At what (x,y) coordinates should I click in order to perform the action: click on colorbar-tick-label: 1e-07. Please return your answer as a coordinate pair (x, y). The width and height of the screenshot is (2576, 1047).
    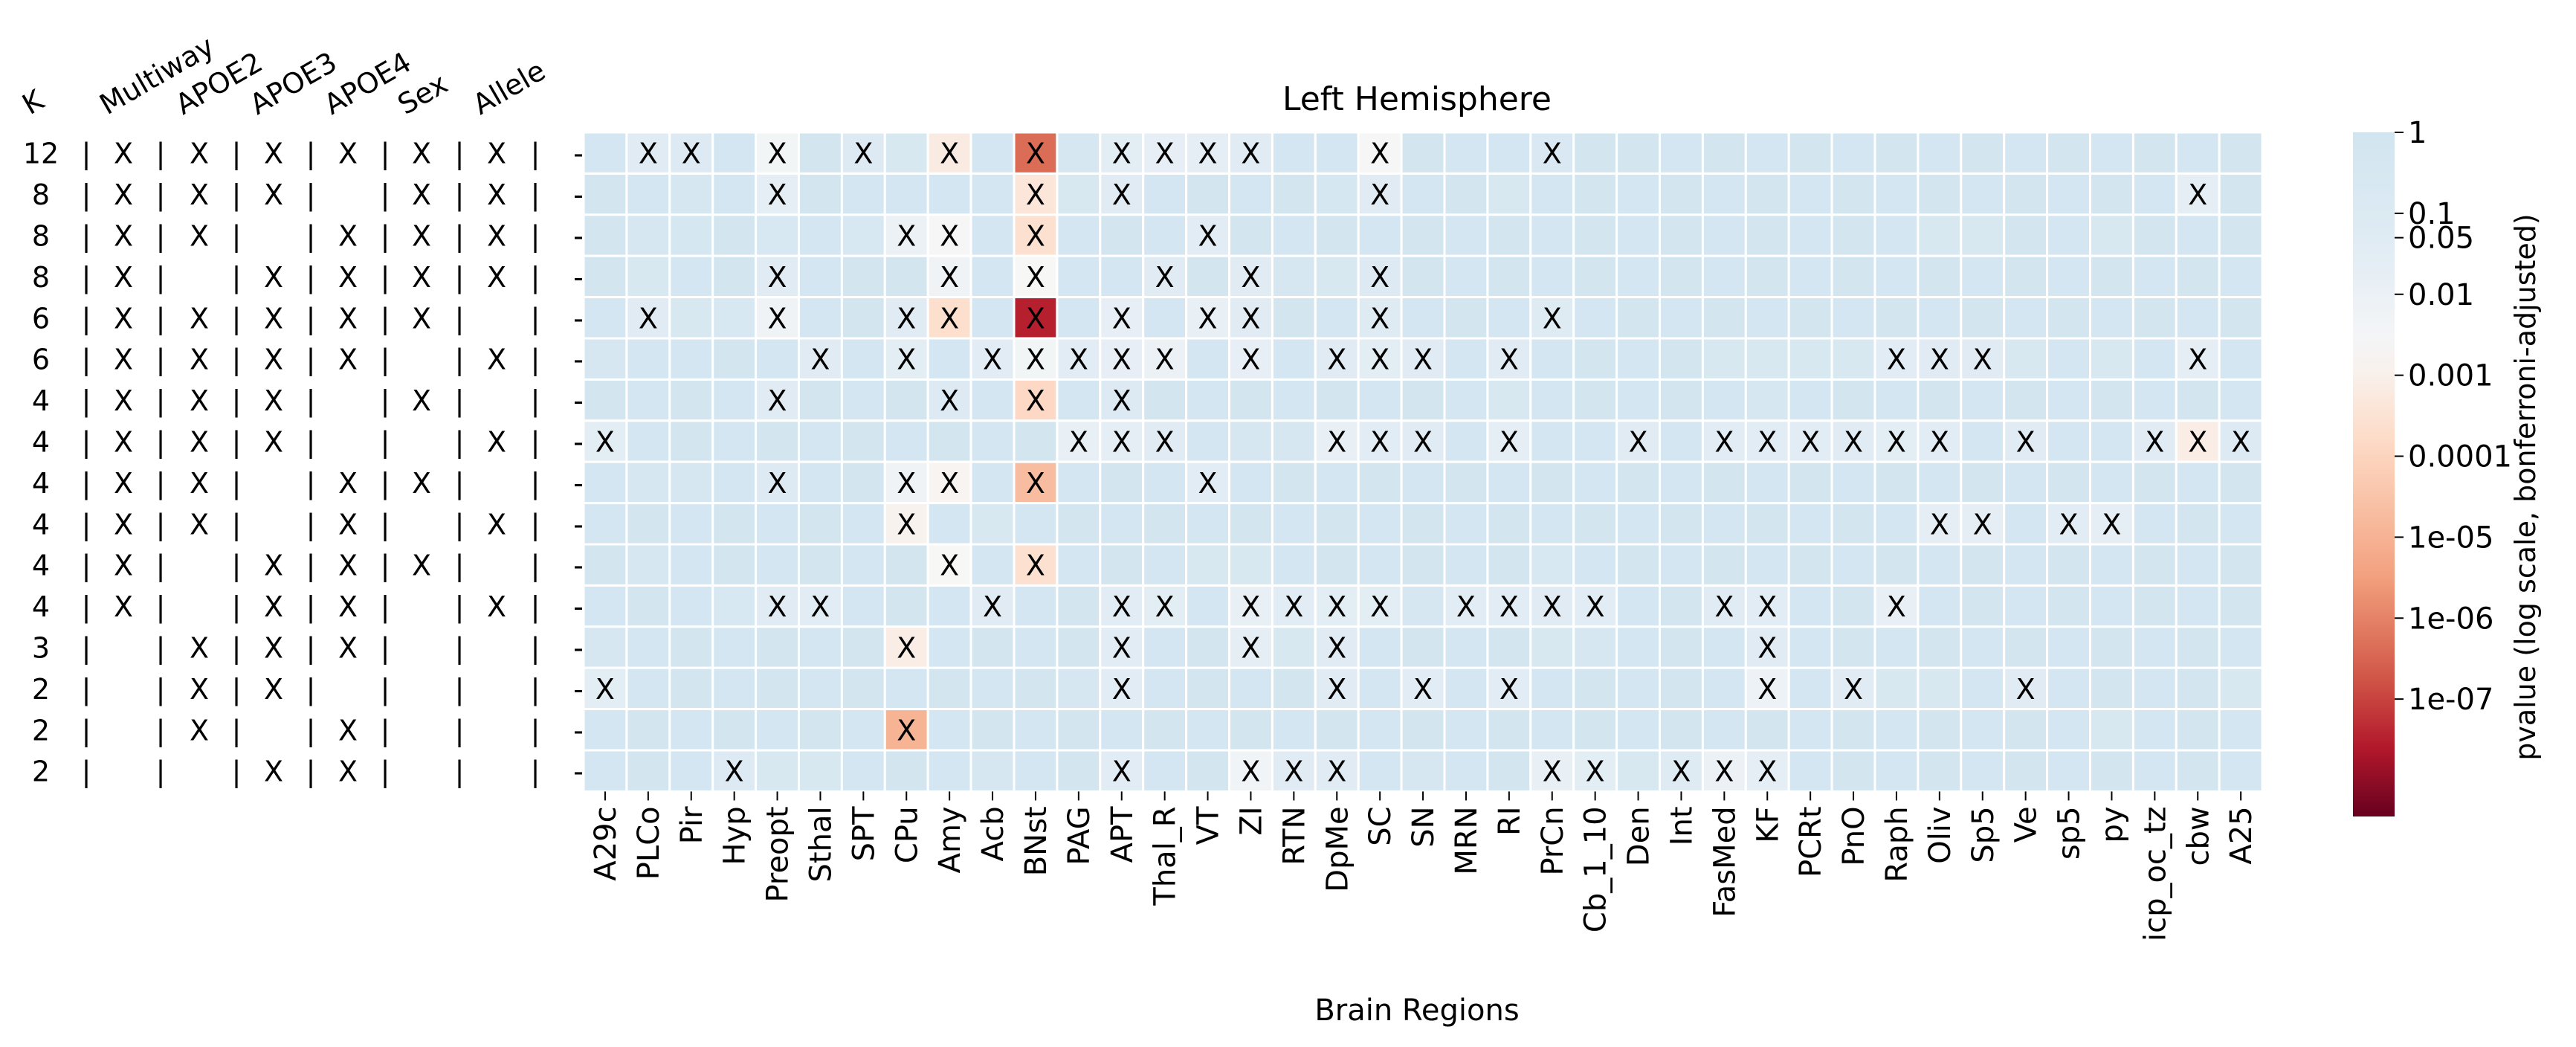
    Looking at the image, I should click on (2450, 700).